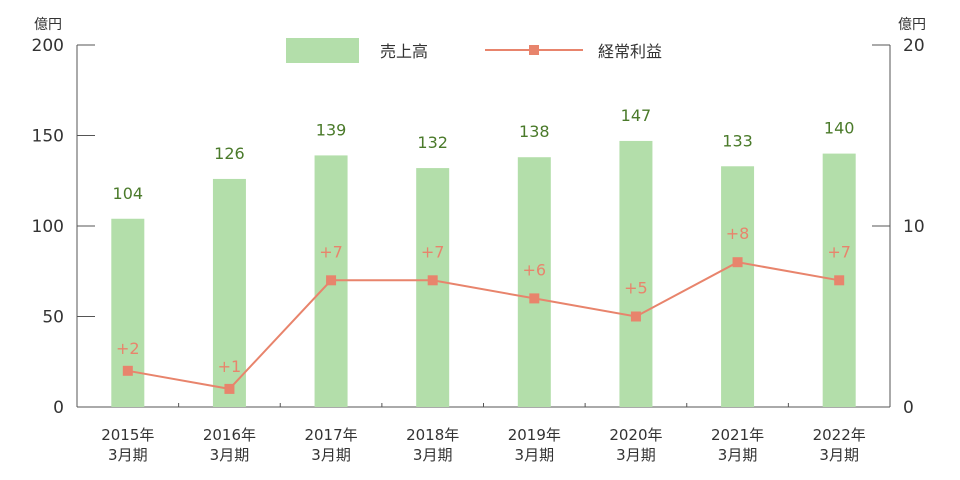  I want to click on x-tick-label: 2017年 3月期, so click(330, 445).